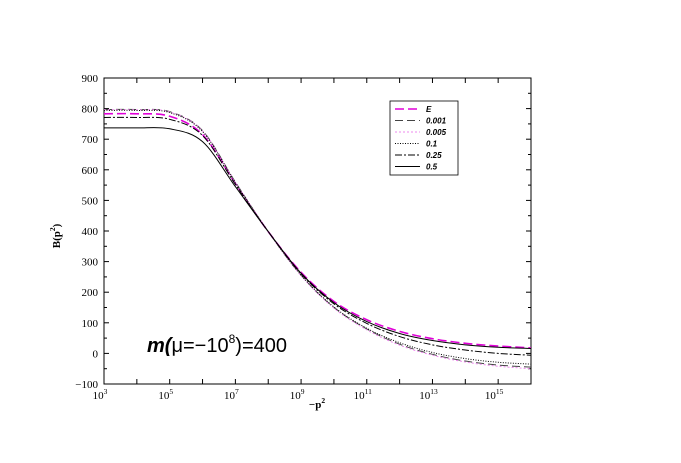  Describe the element at coordinates (436, 121) in the screenshot. I see `legend-label: 0.001` at that location.